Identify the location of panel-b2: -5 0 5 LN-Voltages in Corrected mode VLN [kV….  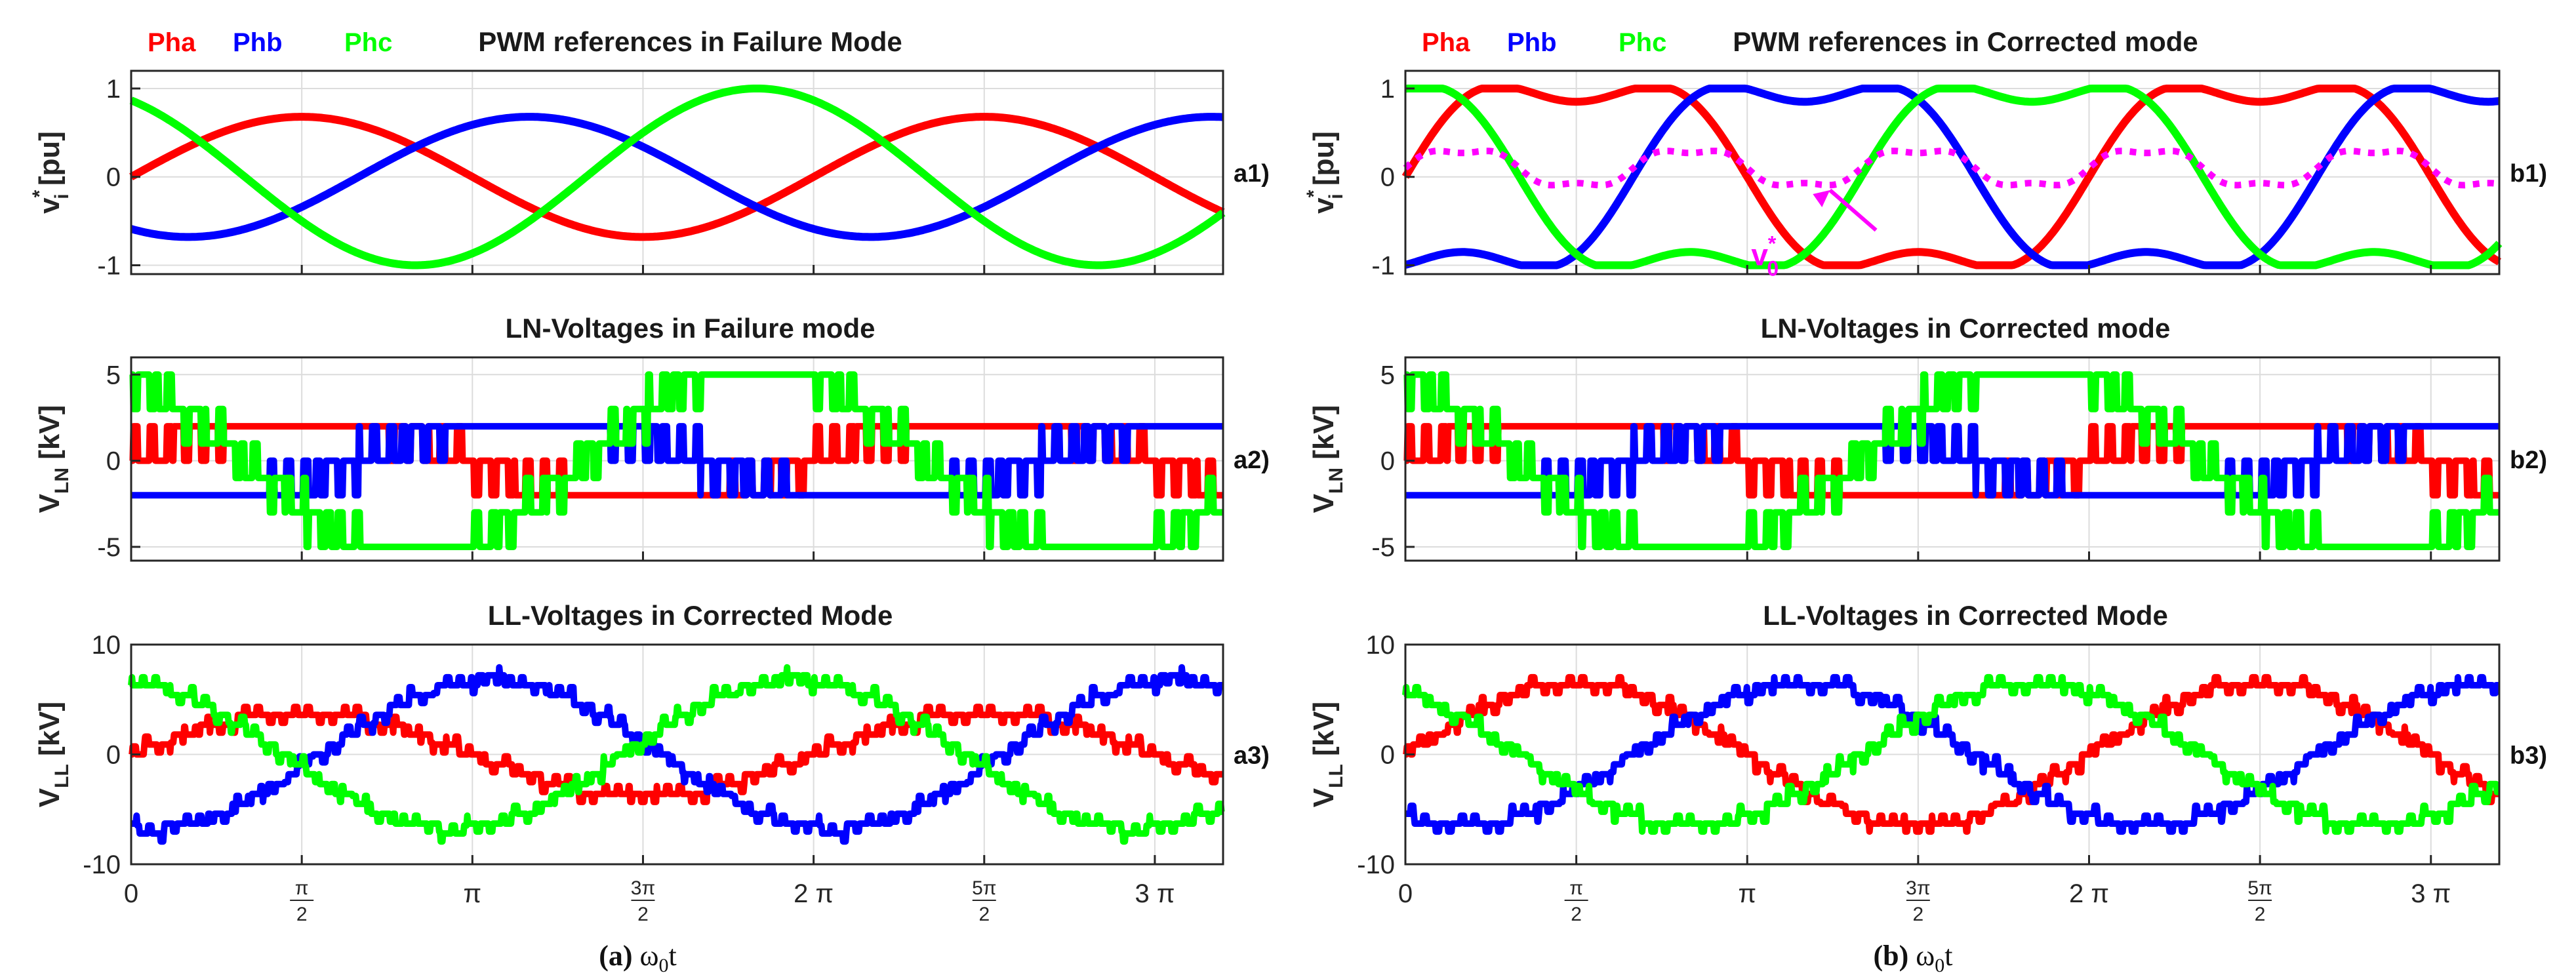
(1927, 437).